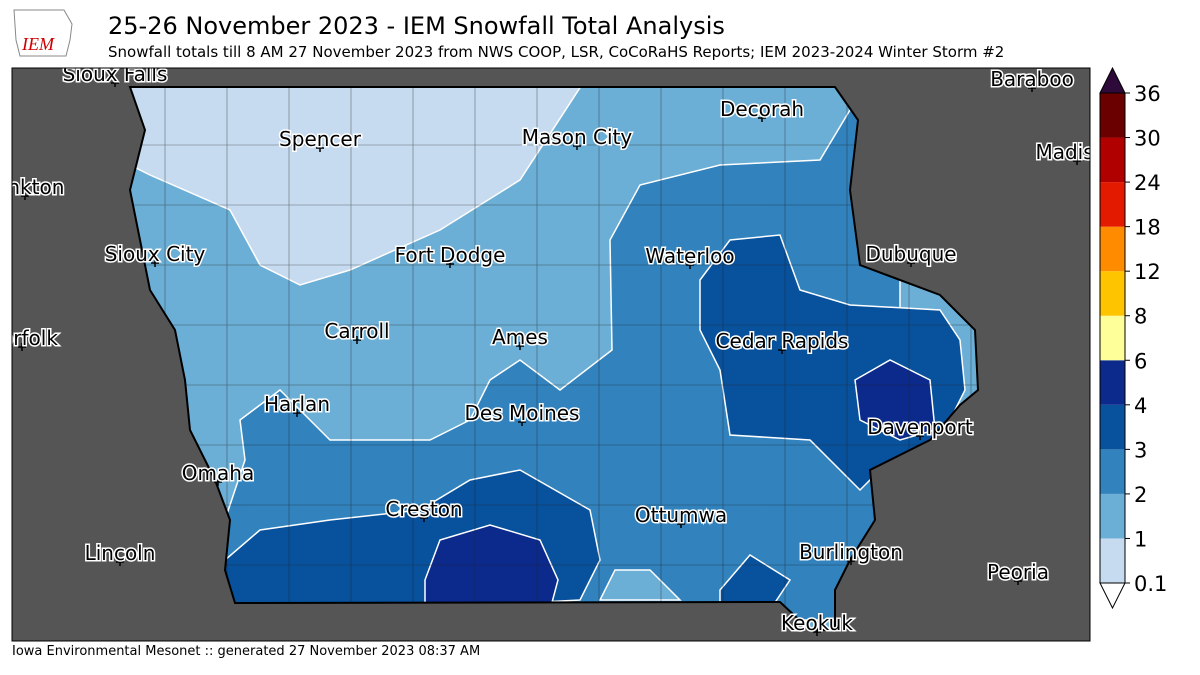 Image resolution: width=1200 pixels, height=675 pixels. What do you see at coordinates (782, 341) in the screenshot?
I see `city-label: Cedar Rapids` at bounding box center [782, 341].